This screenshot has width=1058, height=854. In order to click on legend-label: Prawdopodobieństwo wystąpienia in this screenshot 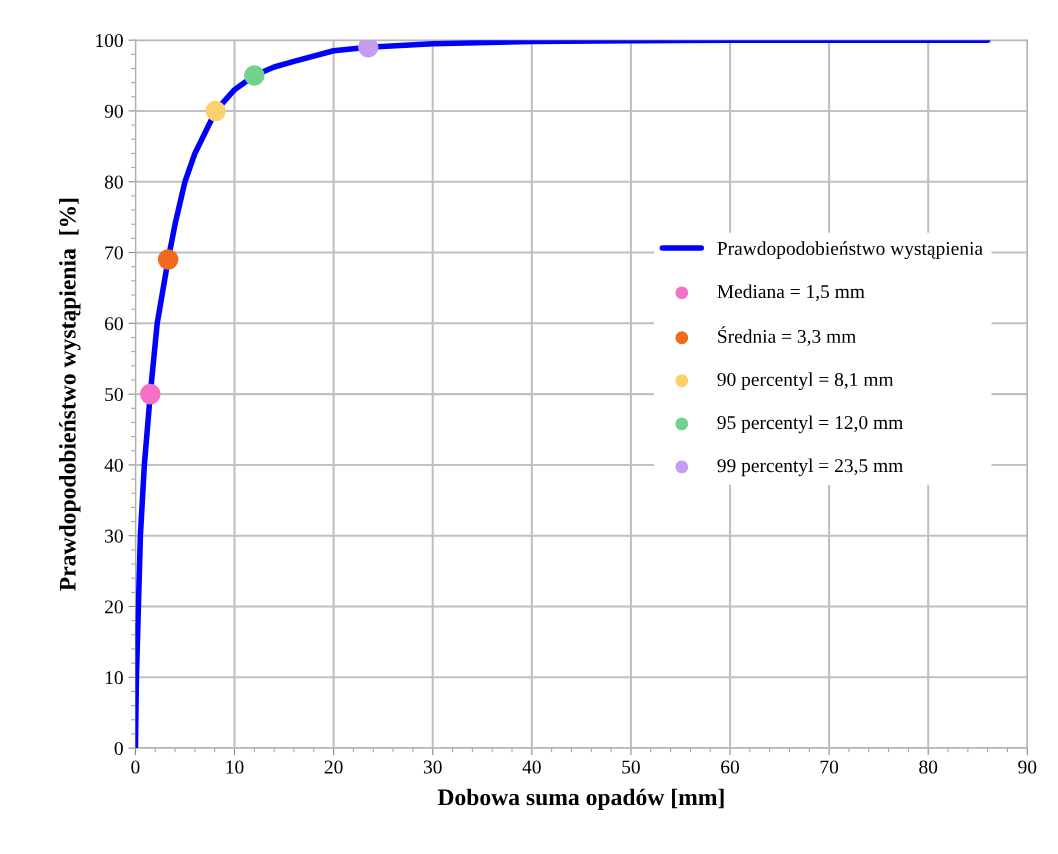, I will do `click(850, 250)`.